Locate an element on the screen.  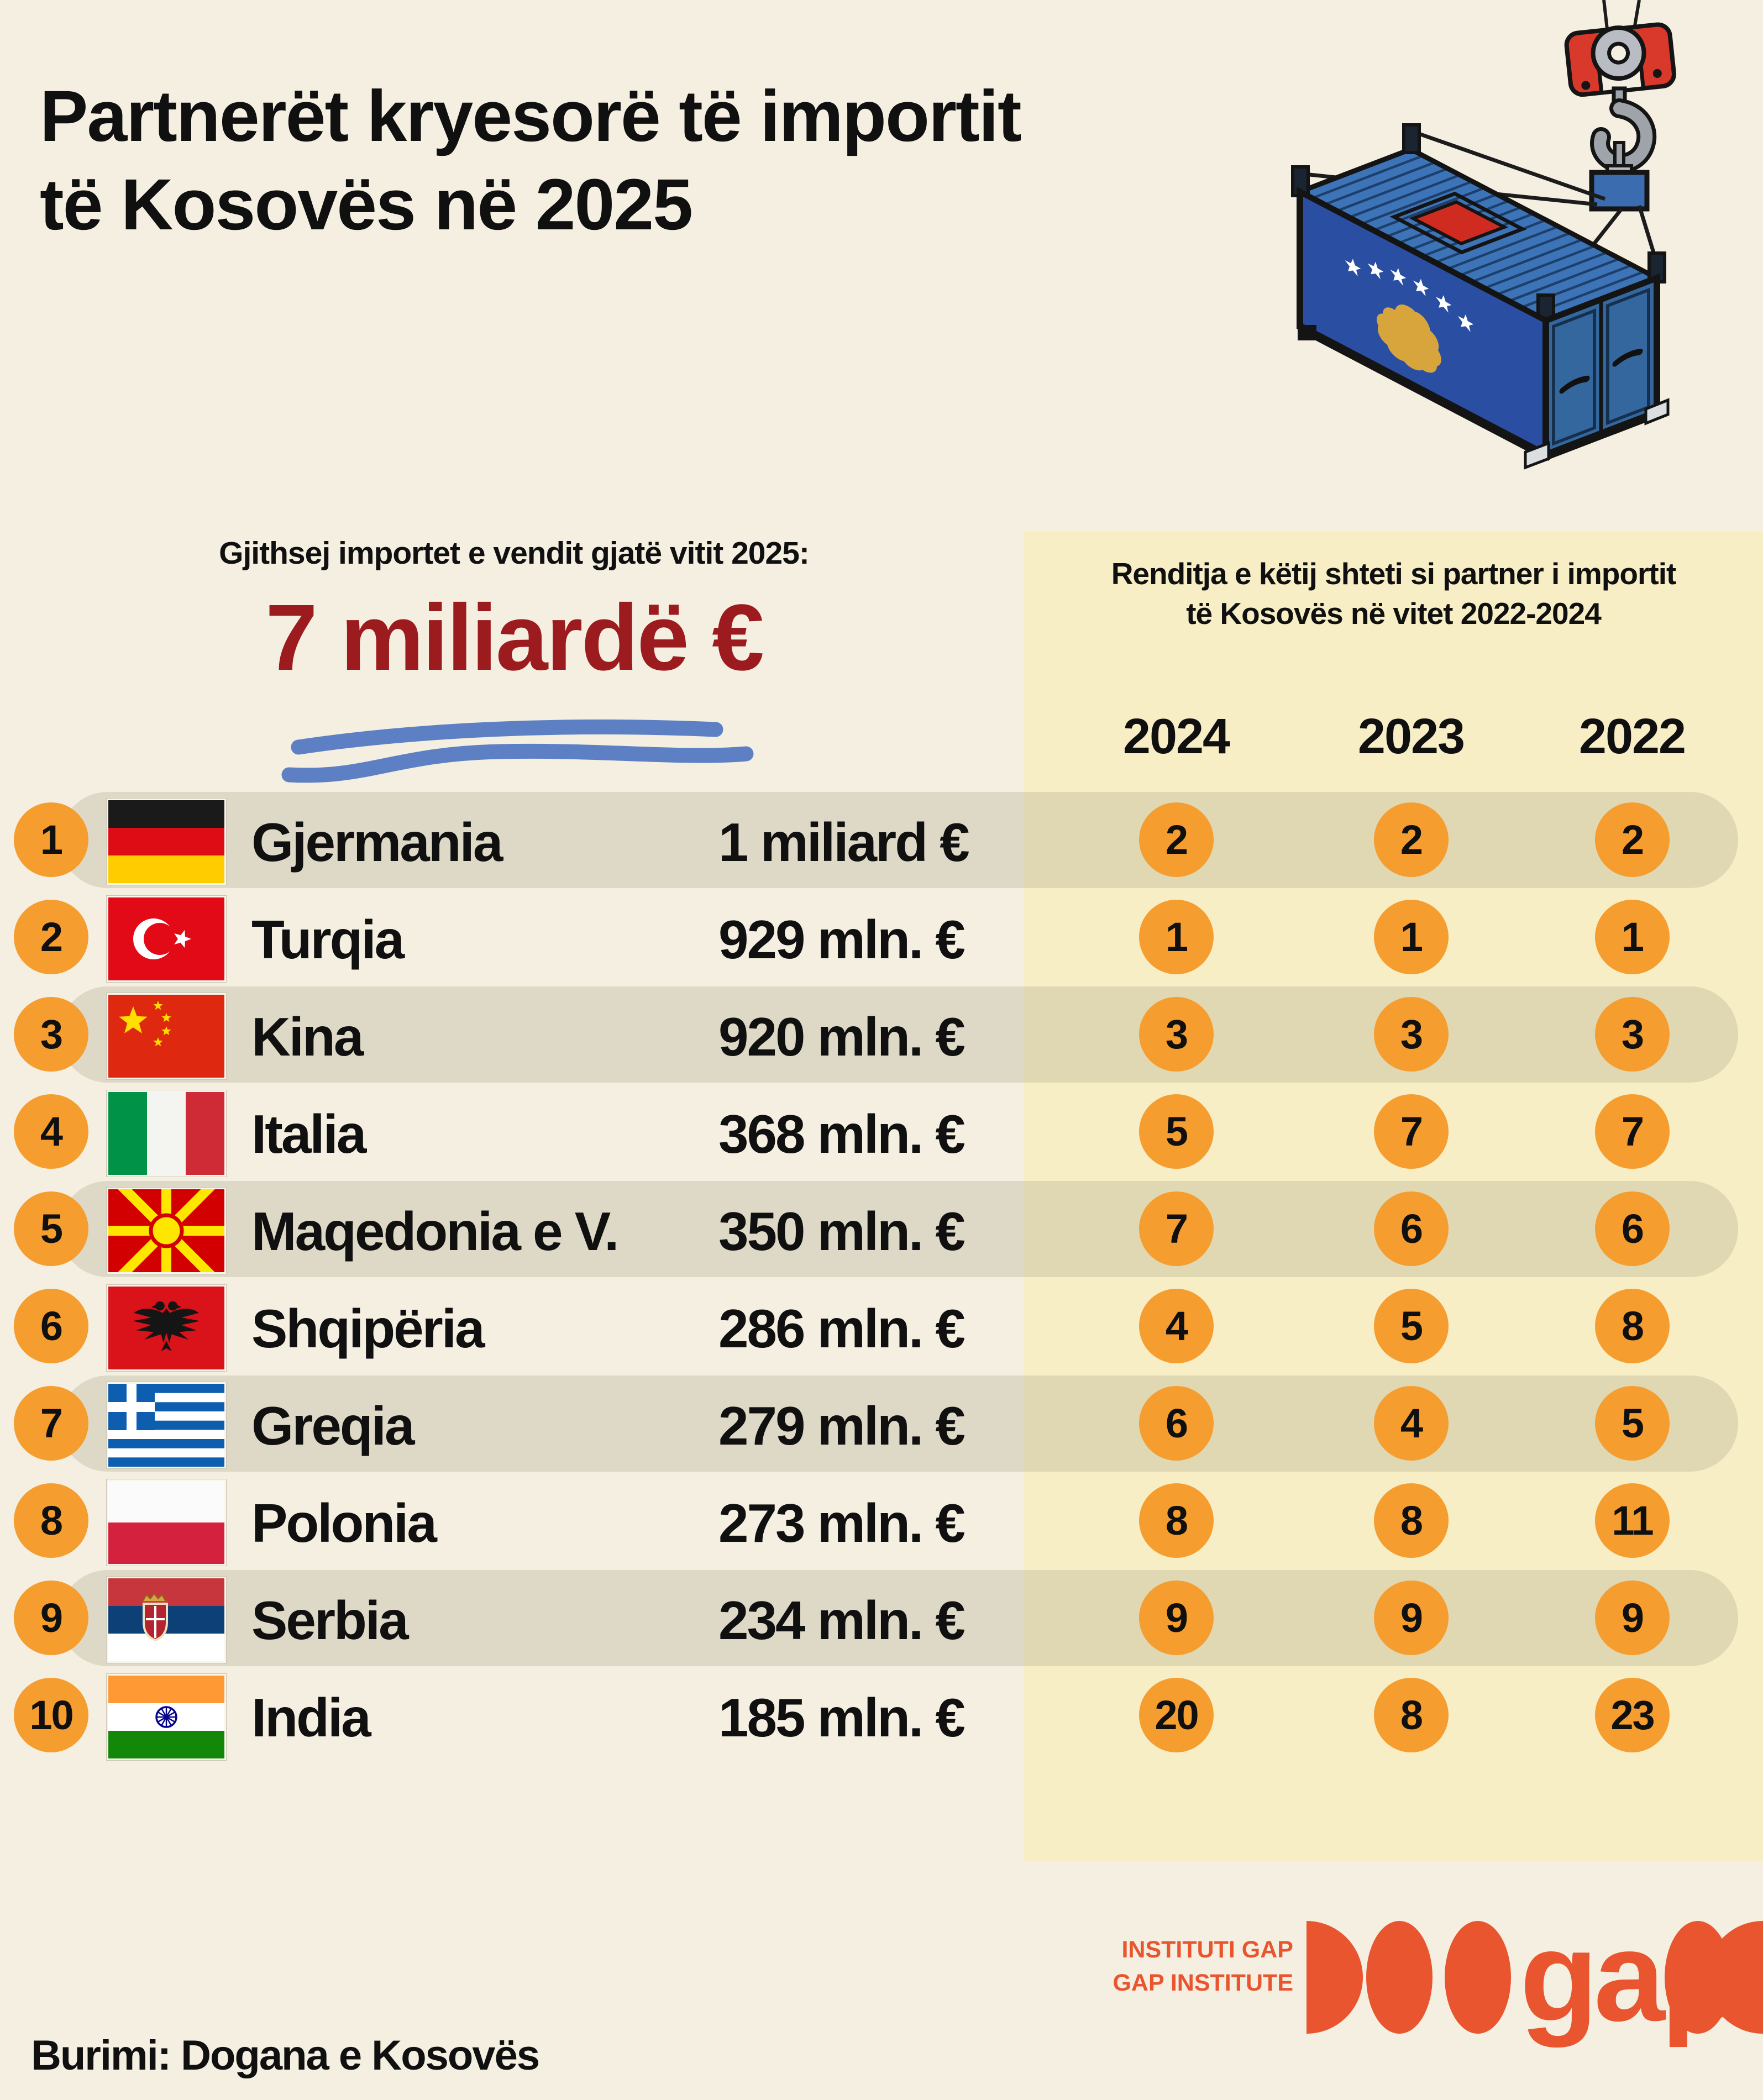
country-row: 8 Polonia 273 mln. € 8 8 11 is located at coordinates (881, 1520).